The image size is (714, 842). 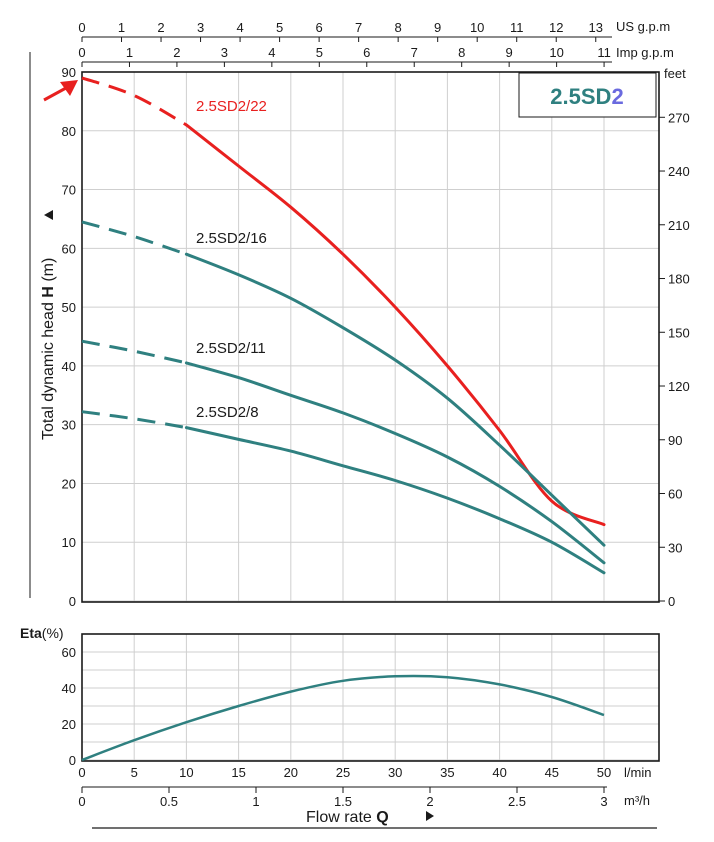 I want to click on us-gpm-tick-label: 4, so click(x=239, y=27).